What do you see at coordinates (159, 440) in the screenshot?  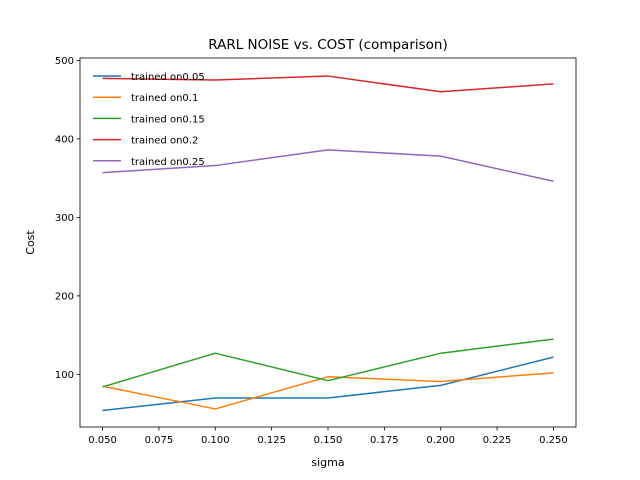 I see `x-tick-label: 0.075` at bounding box center [159, 440].